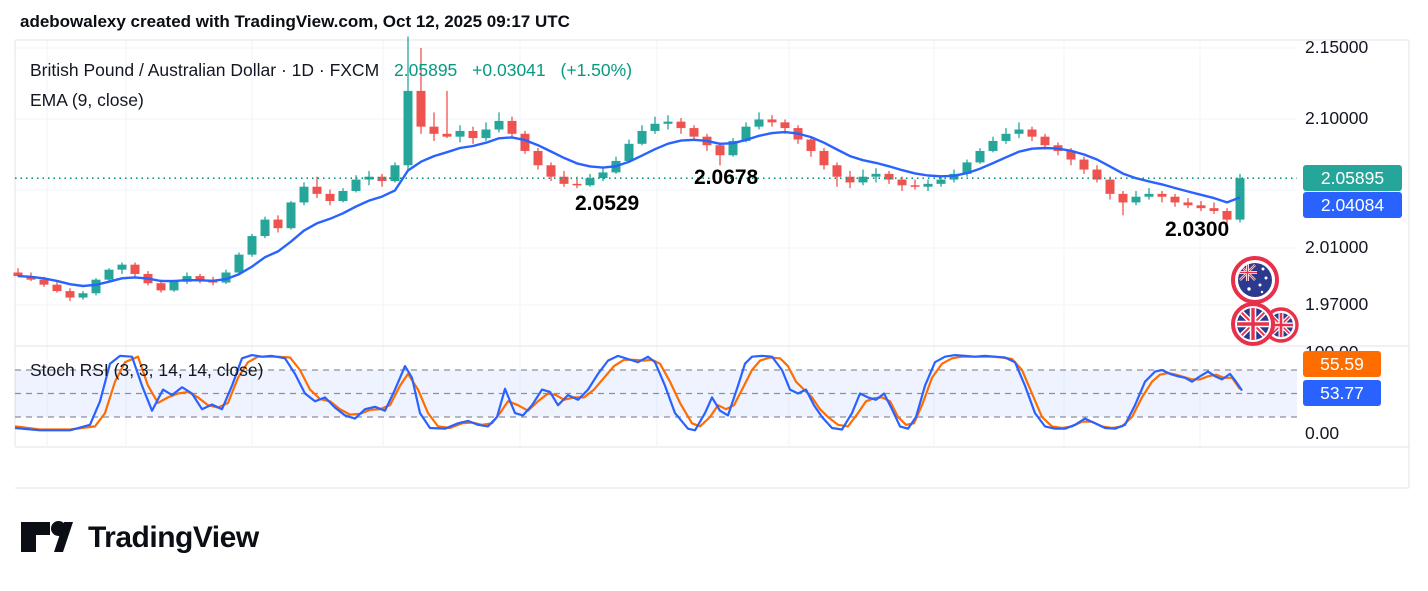 The width and height of the screenshot is (1428, 591). Describe the element at coordinates (147, 370) in the screenshot. I see `stoch-rsi-label: Stoch RSI (3, 3, 14, 14, close)` at that location.